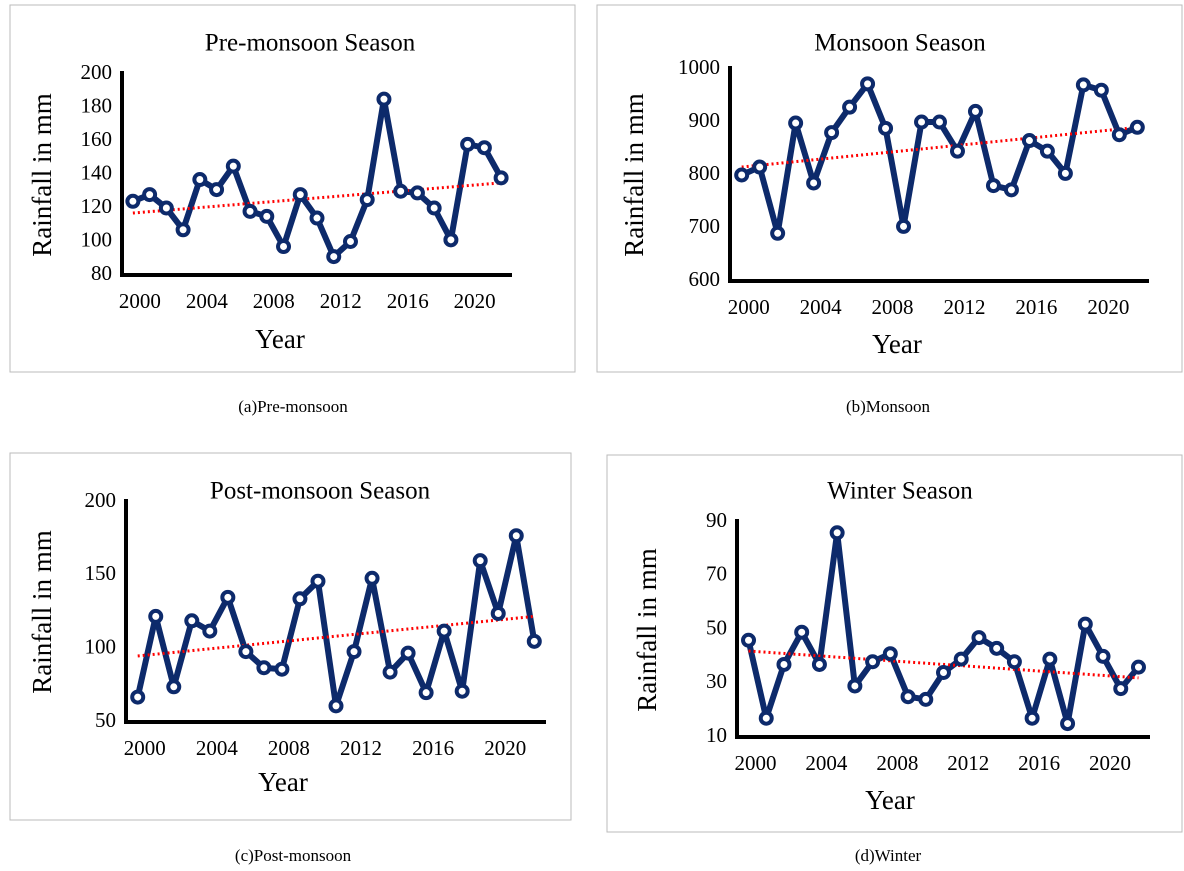 Image resolution: width=1184 pixels, height=871 pixels. I want to click on chart-title: Winter Season, so click(900, 491).